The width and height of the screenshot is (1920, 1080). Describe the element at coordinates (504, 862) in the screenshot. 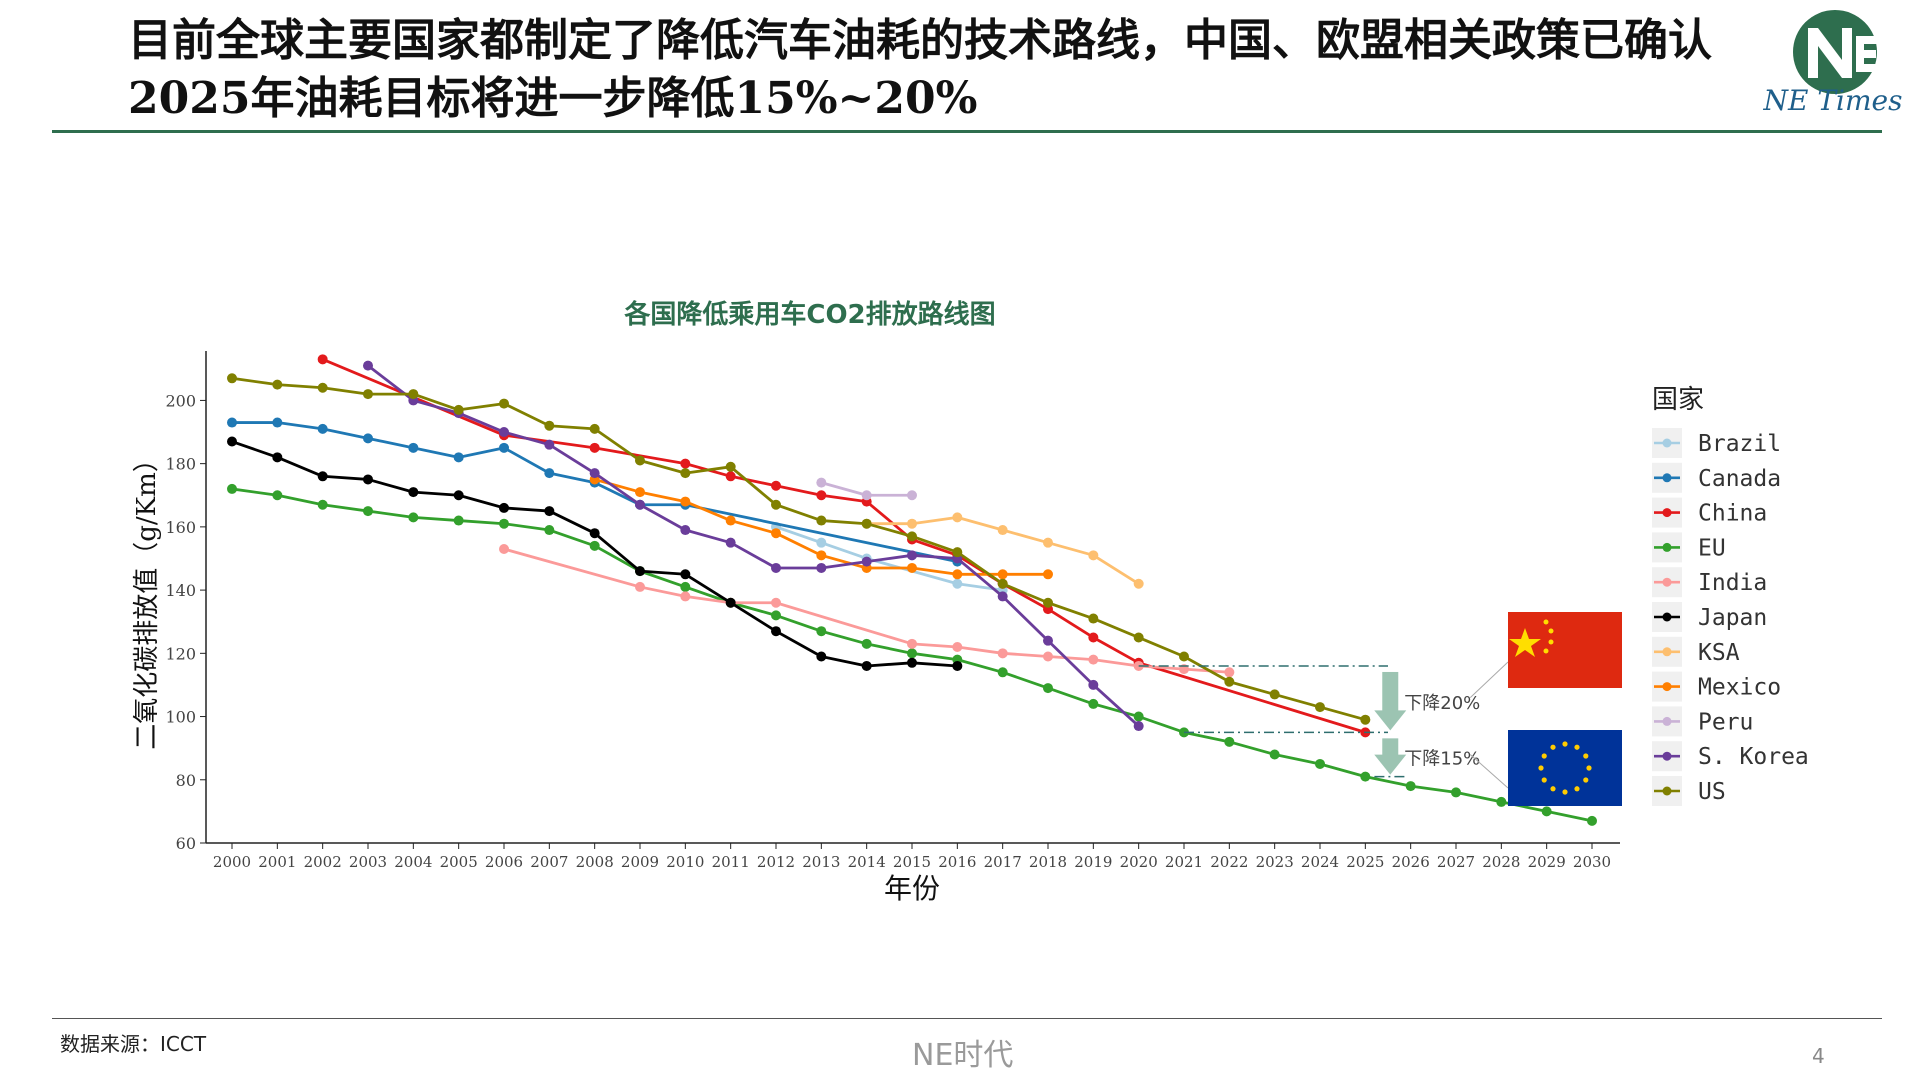

I see `x-tick-label: 2006` at that location.